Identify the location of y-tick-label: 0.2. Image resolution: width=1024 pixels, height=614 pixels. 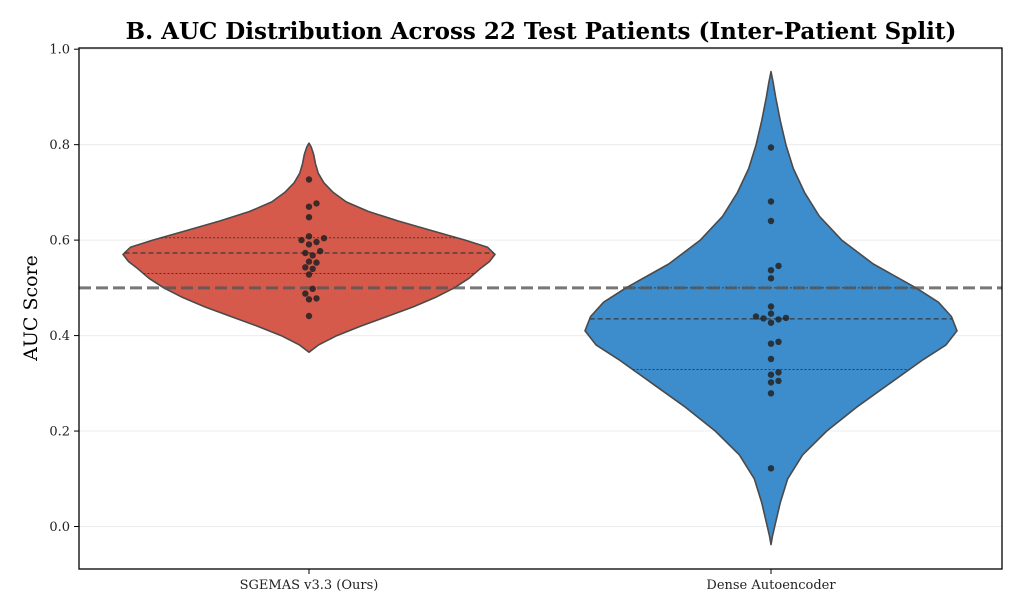
(59, 432).